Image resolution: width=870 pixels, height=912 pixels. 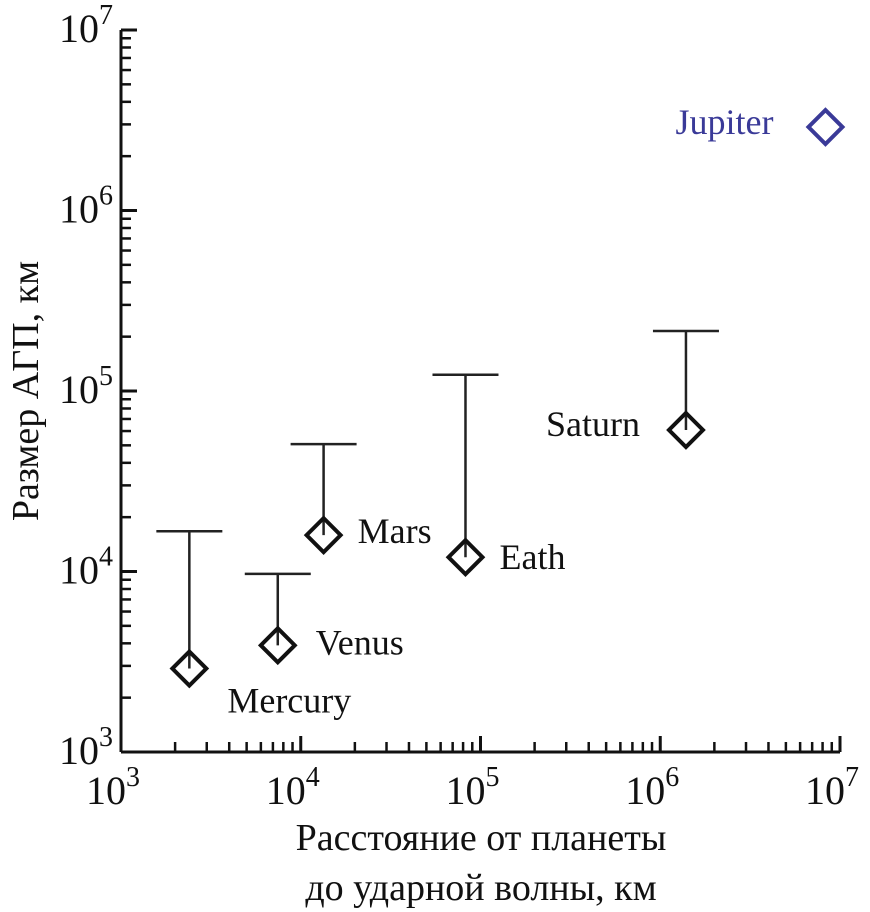 What do you see at coordinates (493, 777) in the screenshot?
I see `x-tick-exponent: 5` at bounding box center [493, 777].